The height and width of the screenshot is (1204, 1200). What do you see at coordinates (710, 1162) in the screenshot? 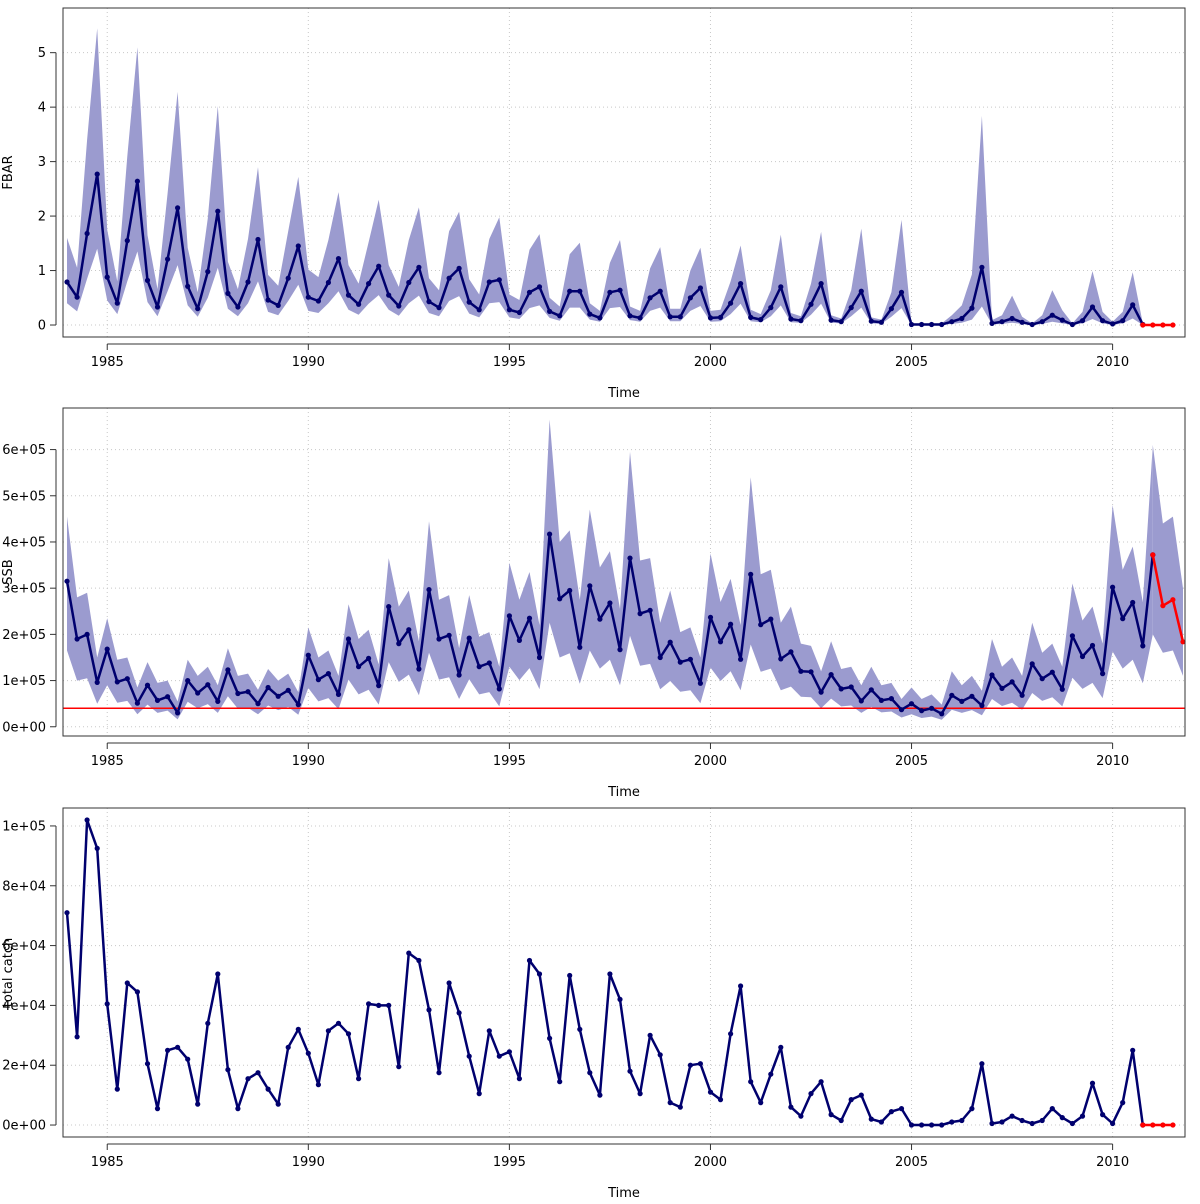
I see `x-tick-label: 2000` at bounding box center [710, 1162].